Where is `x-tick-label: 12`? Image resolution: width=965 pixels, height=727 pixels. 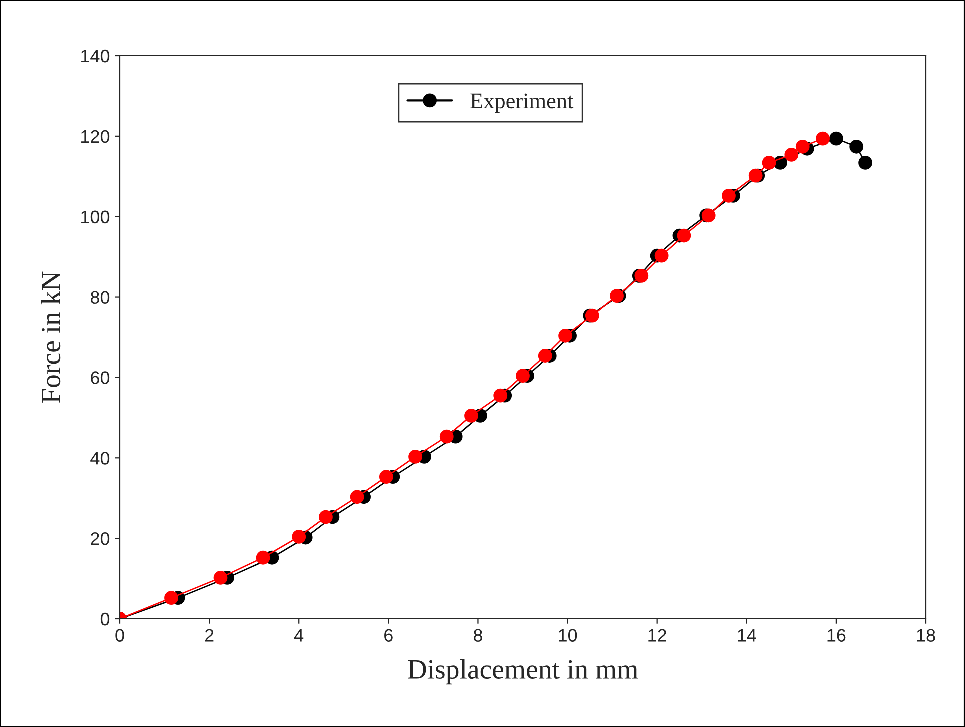 x-tick-label: 12 is located at coordinates (657, 635).